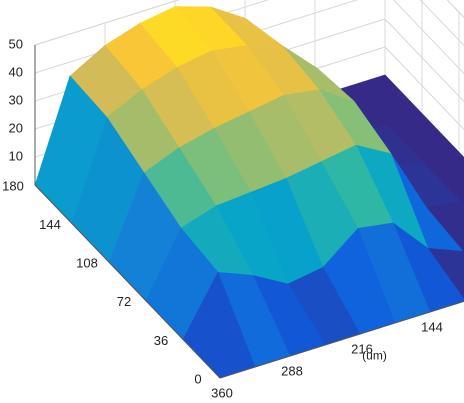 This screenshot has width=464, height=403. What do you see at coordinates (362, 348) in the screenshot?
I see `x-tick-label: 216` at bounding box center [362, 348].